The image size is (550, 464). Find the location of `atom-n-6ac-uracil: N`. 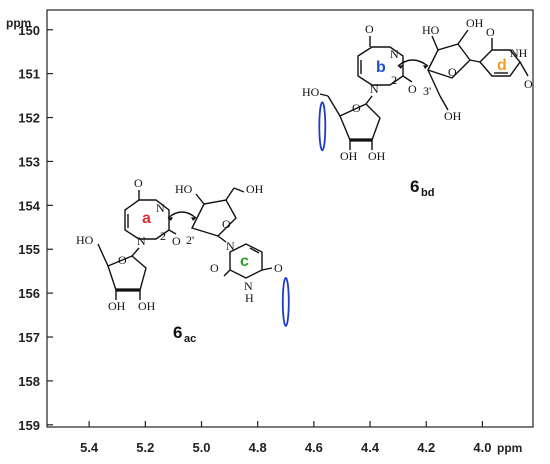

atom-n-6ac-uracil: N is located at coordinates (230, 246).